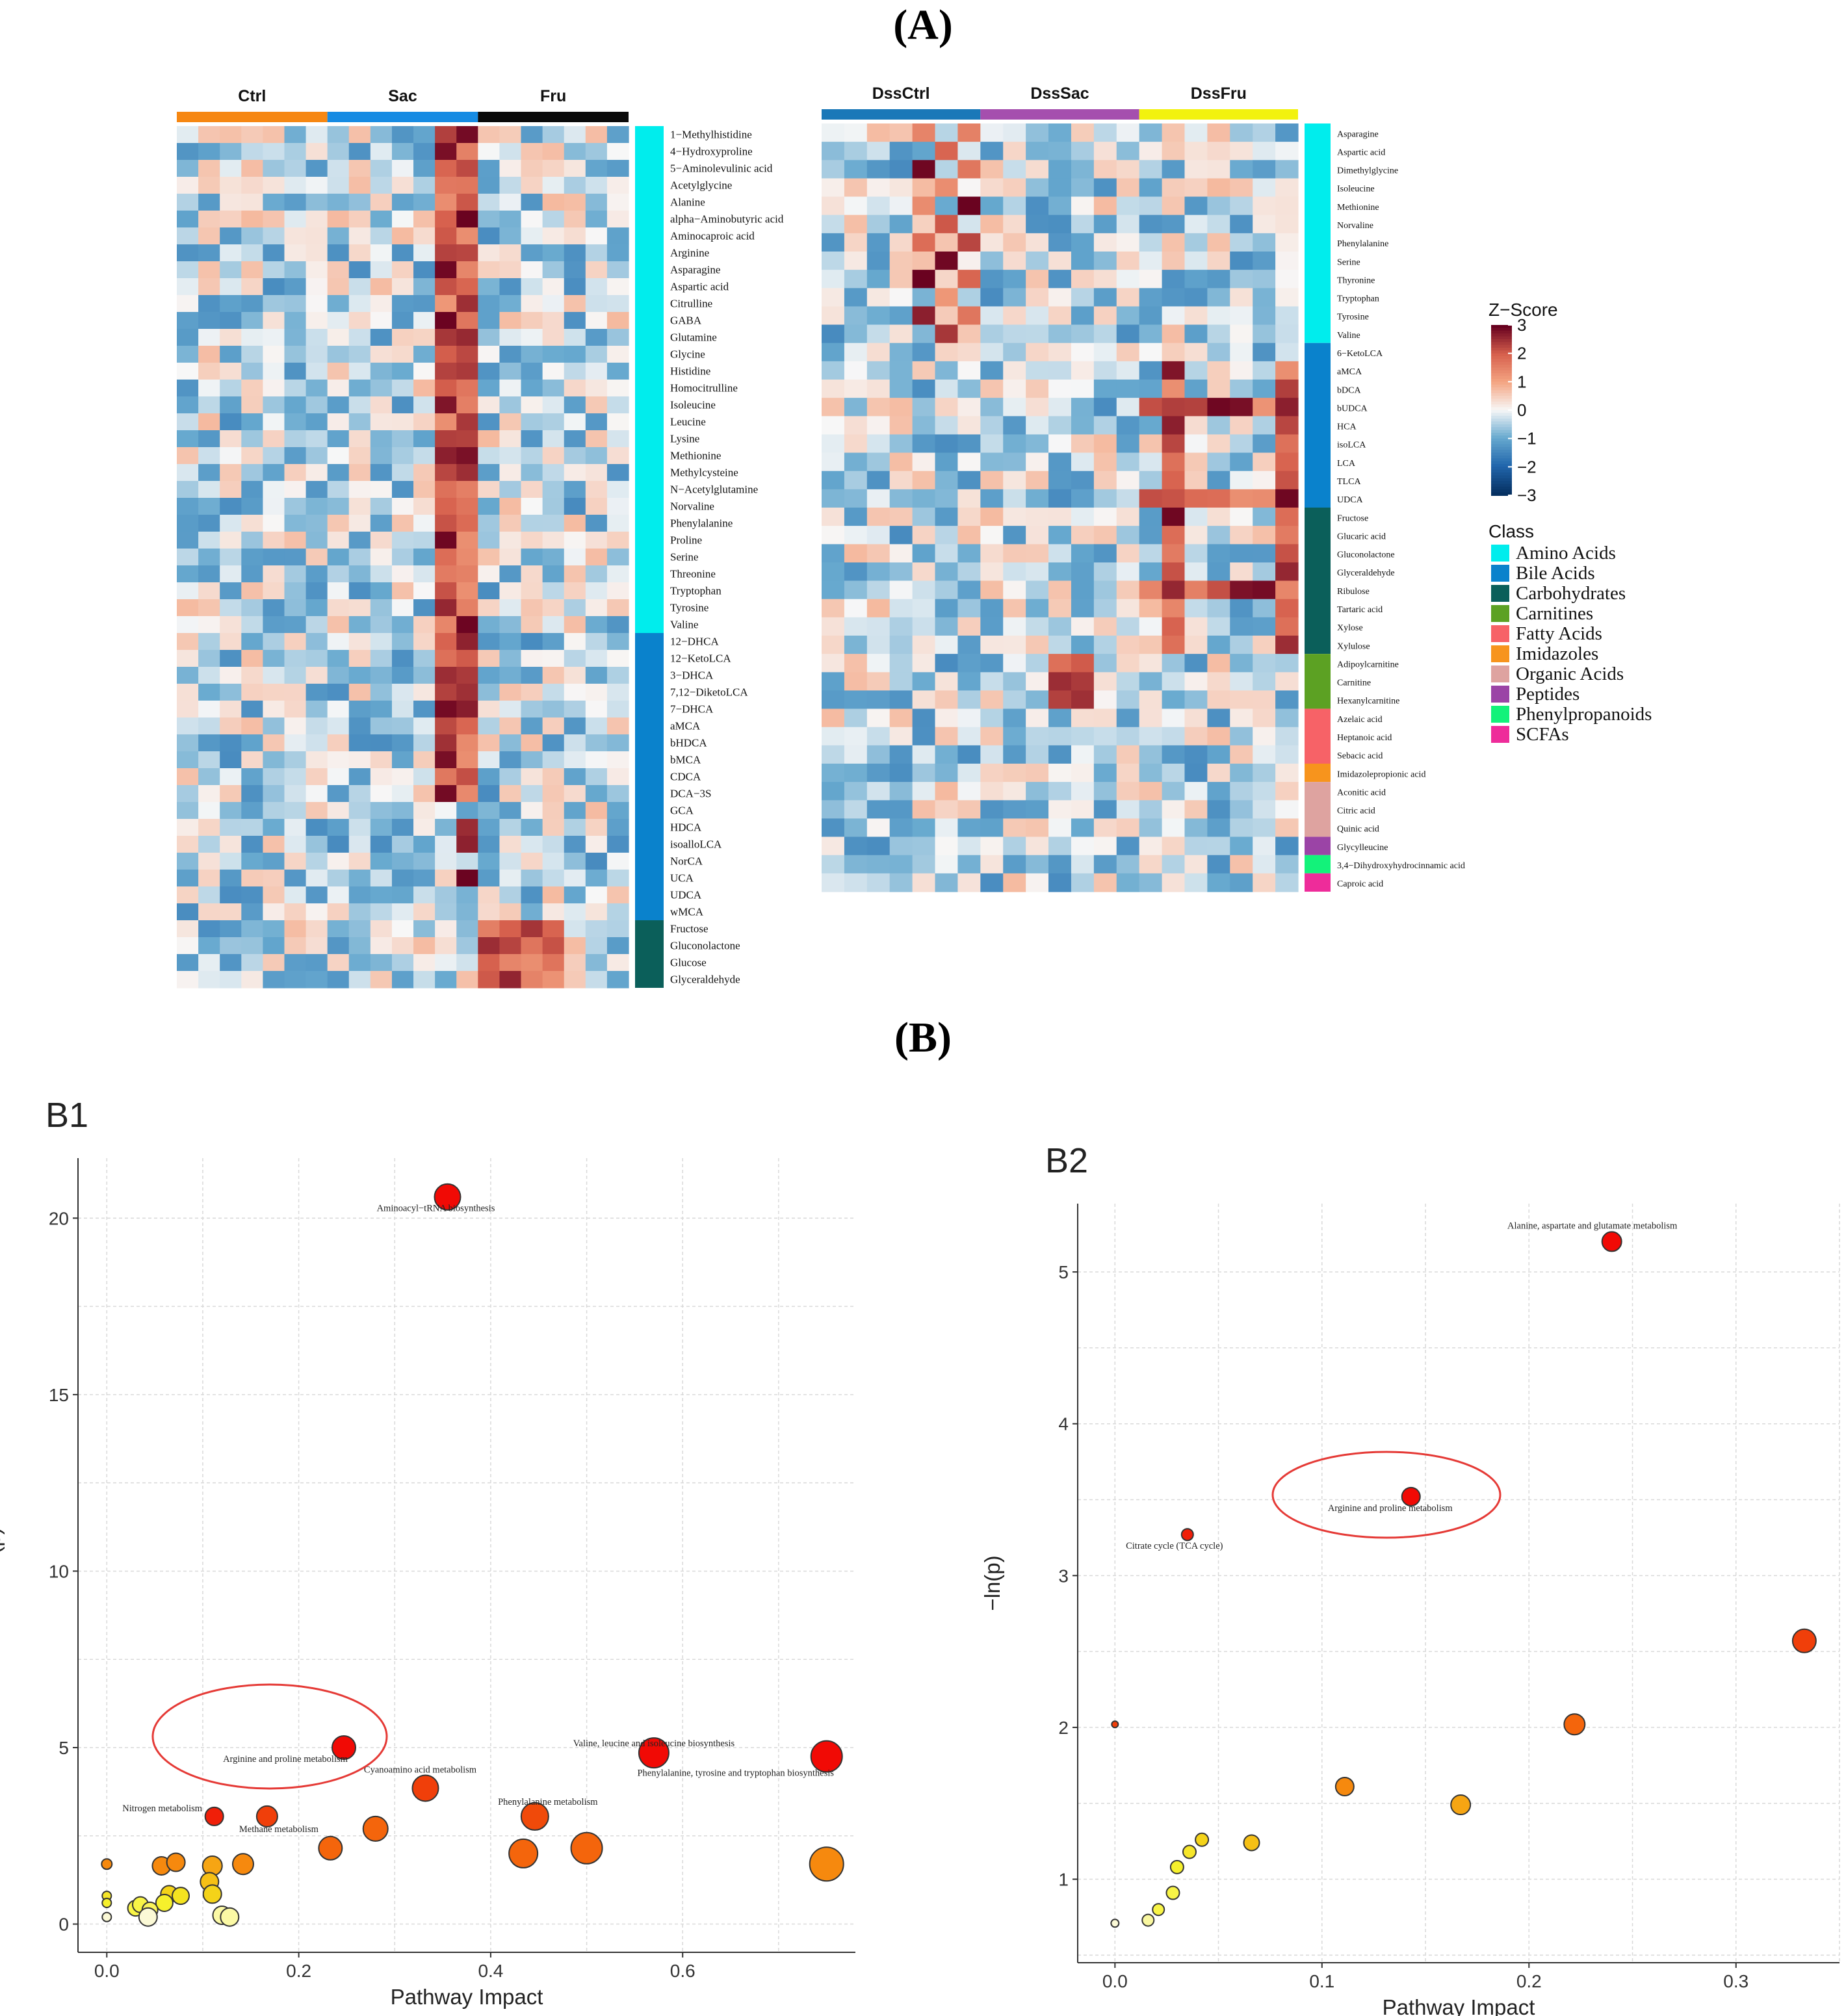 Image resolution: width=1846 pixels, height=2016 pixels. I want to click on data-point, so click(1345, 1787).